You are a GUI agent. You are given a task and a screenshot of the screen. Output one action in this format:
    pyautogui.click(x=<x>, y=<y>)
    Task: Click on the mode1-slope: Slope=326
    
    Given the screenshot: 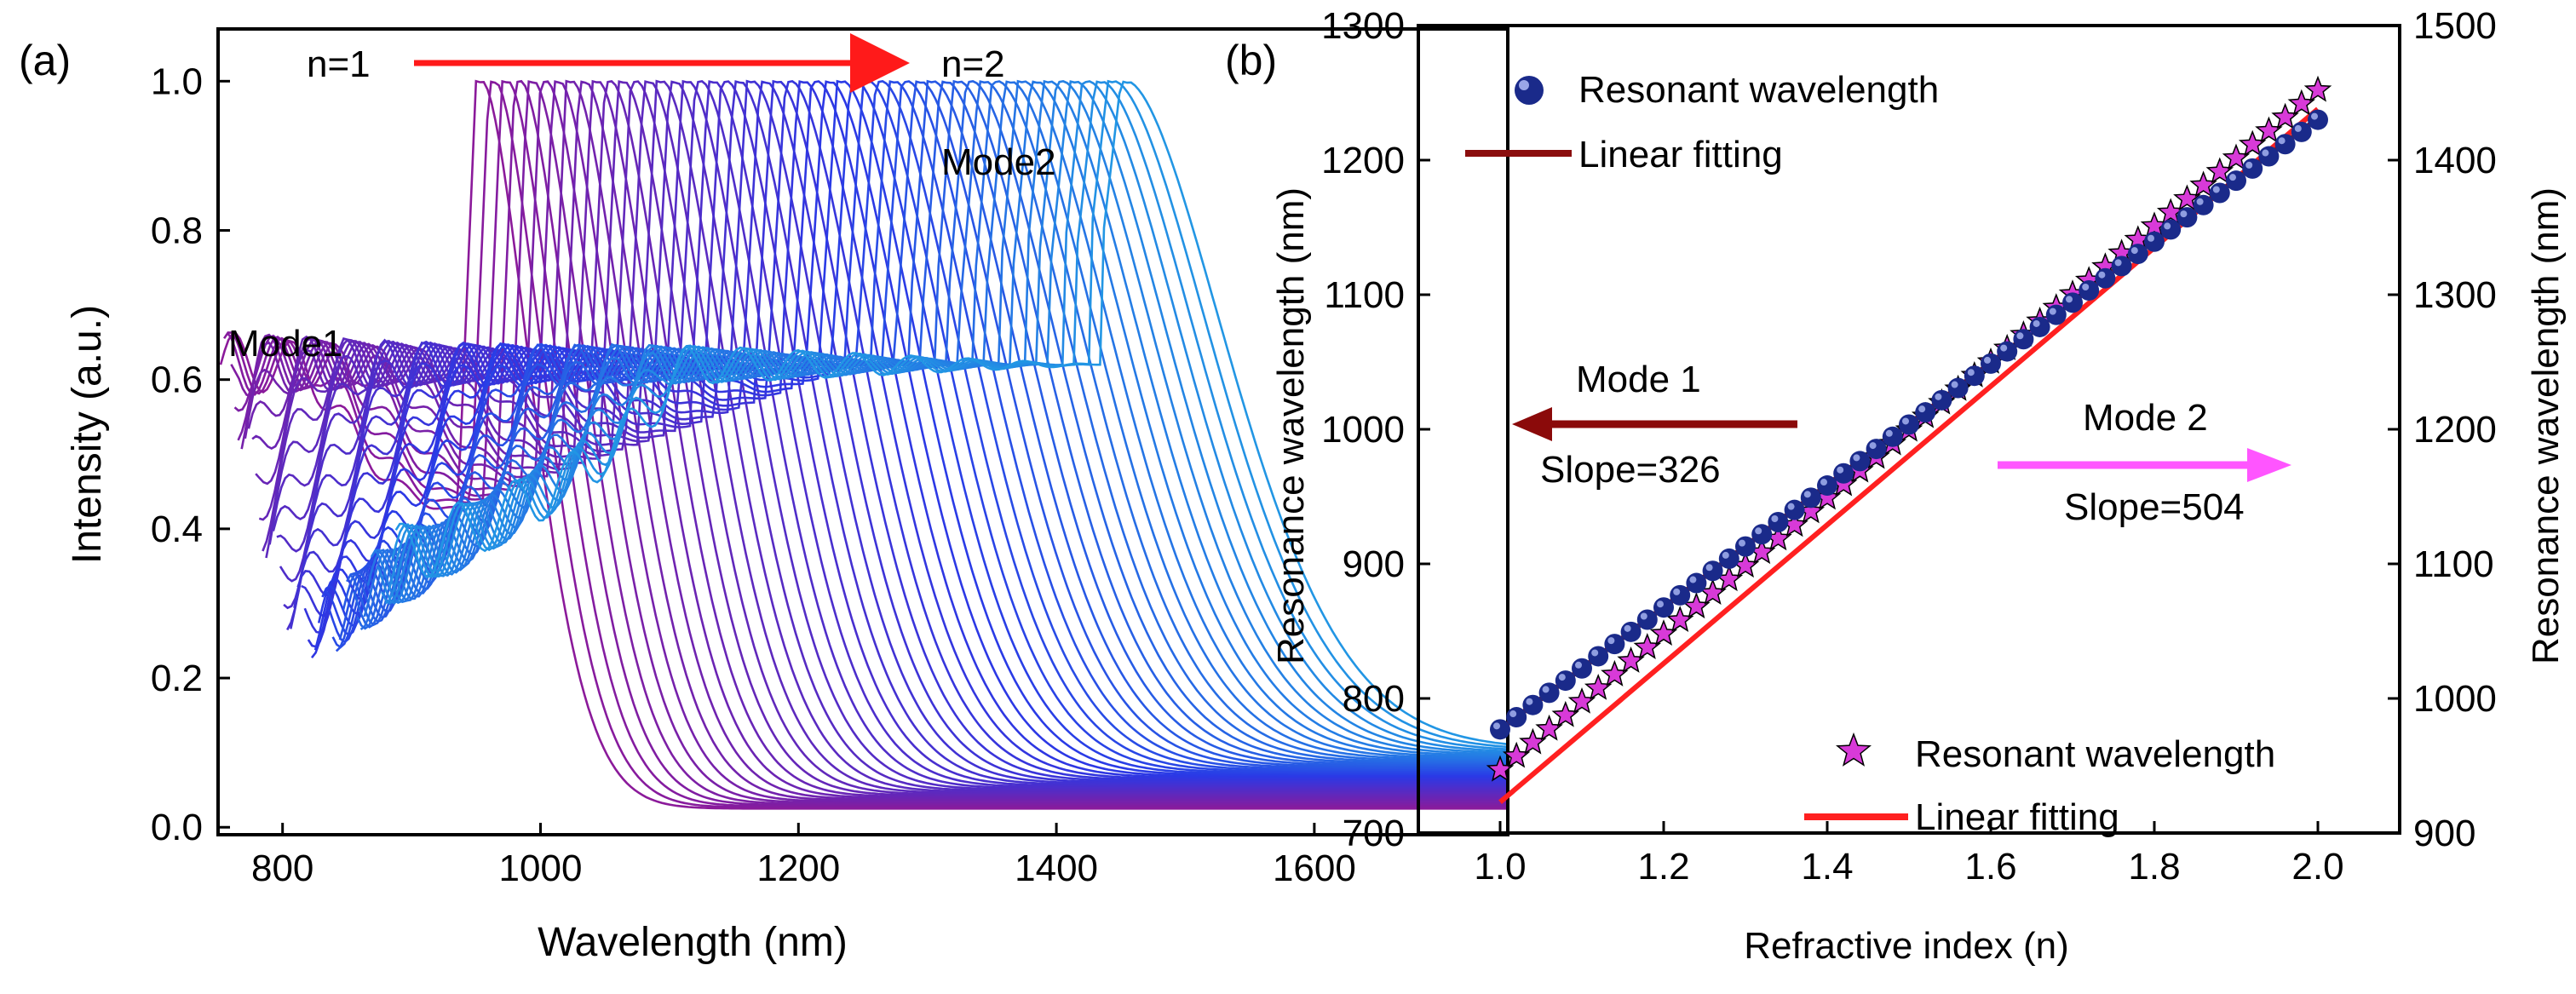 What is the action you would take?
    pyautogui.click(x=1631, y=470)
    